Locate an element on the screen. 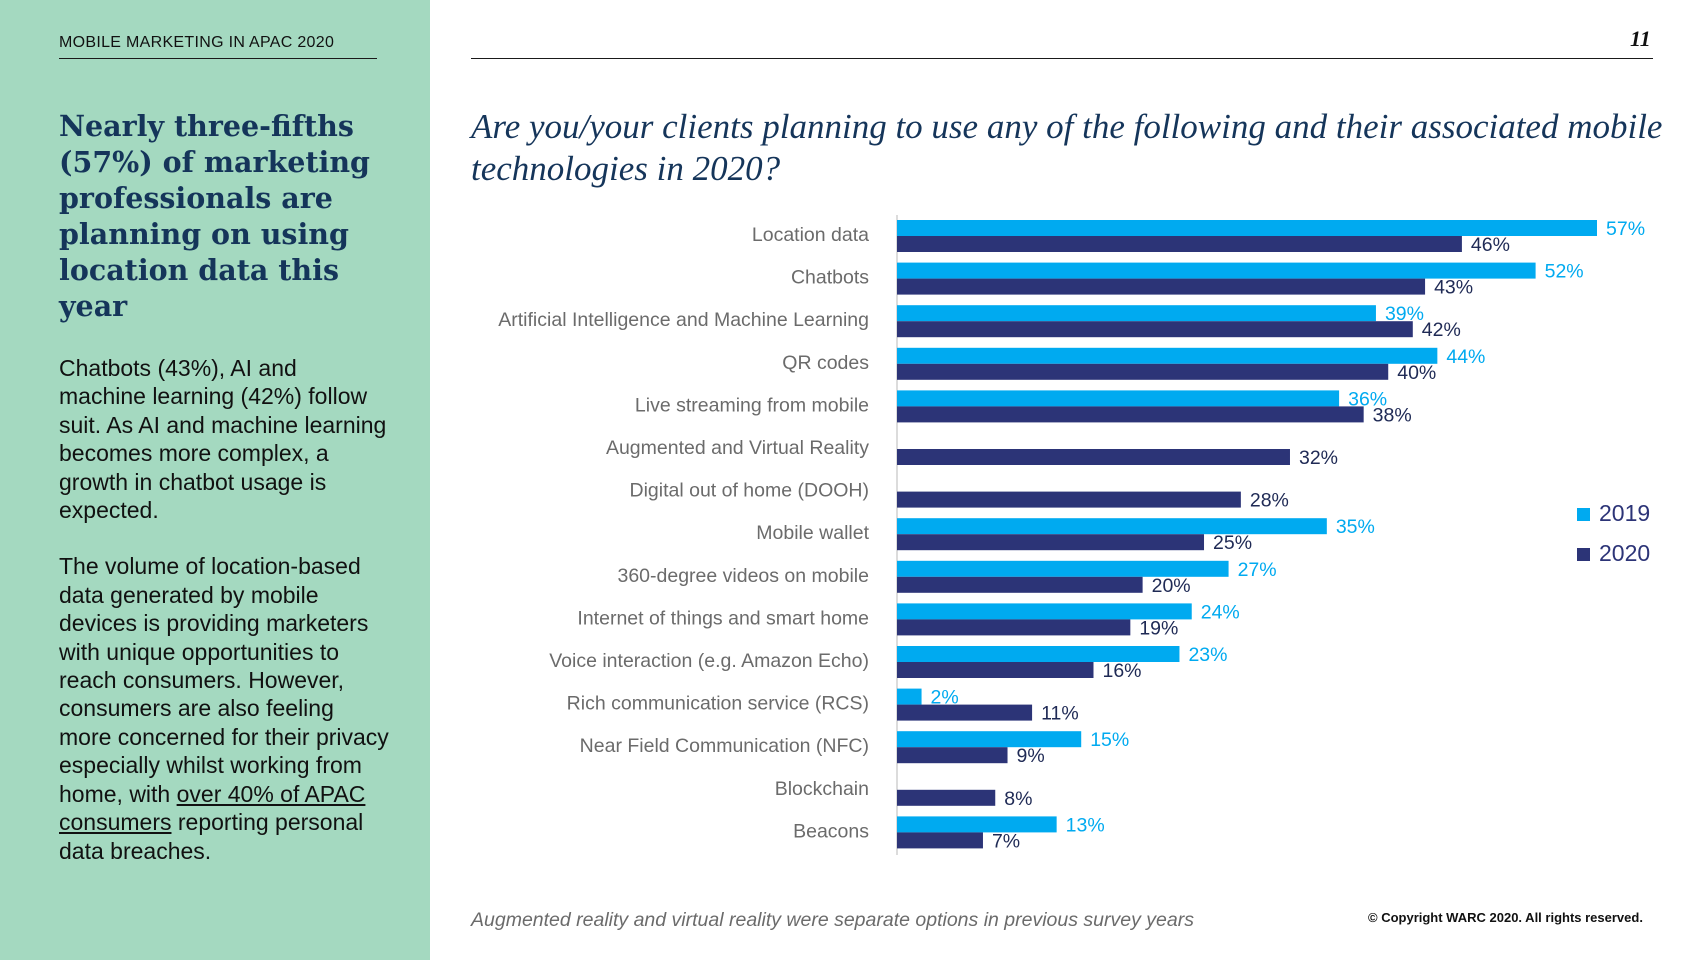 The image size is (1707, 960). page-number: 11 is located at coordinates (1640, 38).